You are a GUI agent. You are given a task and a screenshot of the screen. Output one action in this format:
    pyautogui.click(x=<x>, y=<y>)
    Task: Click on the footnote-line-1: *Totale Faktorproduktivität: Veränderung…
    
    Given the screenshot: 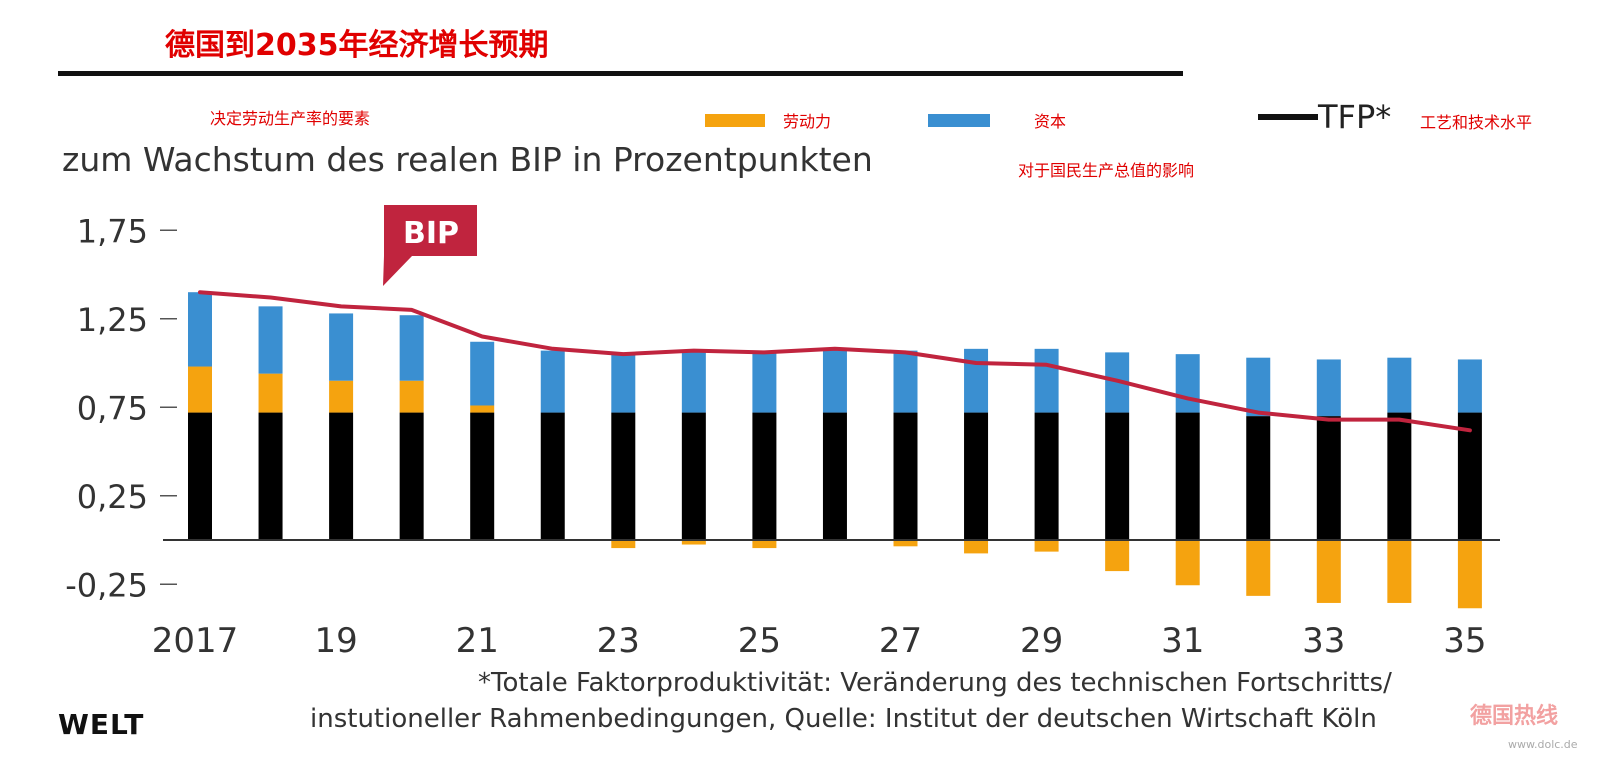 What is the action you would take?
    pyautogui.click(x=935, y=683)
    